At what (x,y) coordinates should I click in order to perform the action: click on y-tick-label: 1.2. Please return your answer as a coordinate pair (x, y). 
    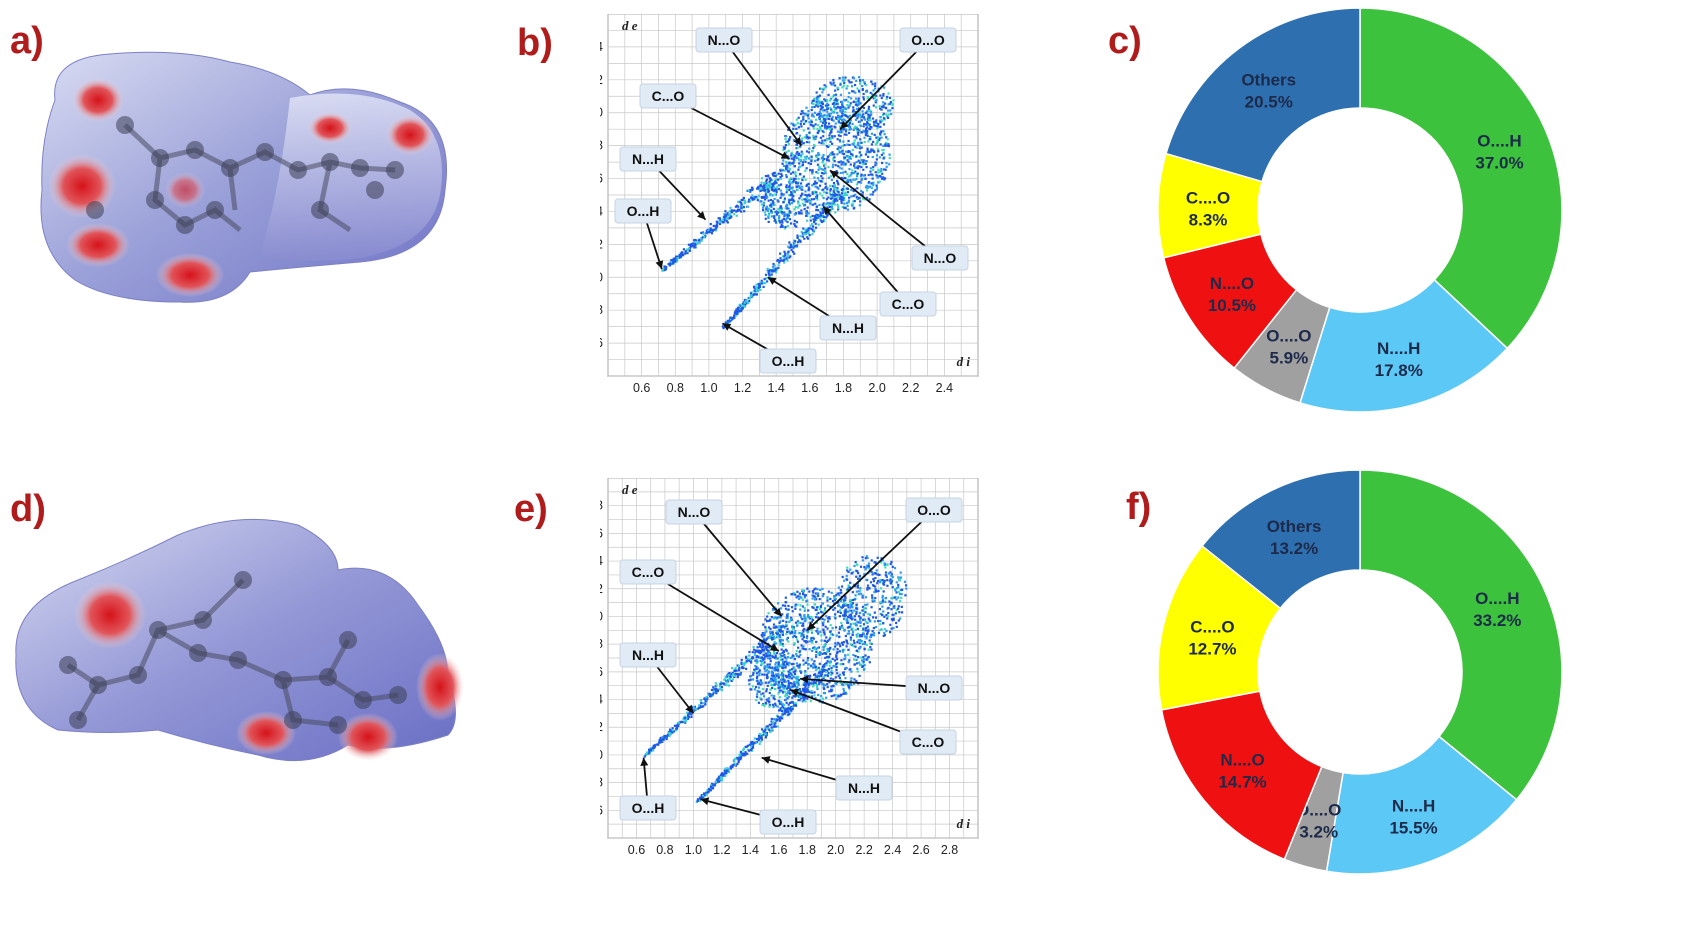
    Looking at the image, I should click on (601, 244).